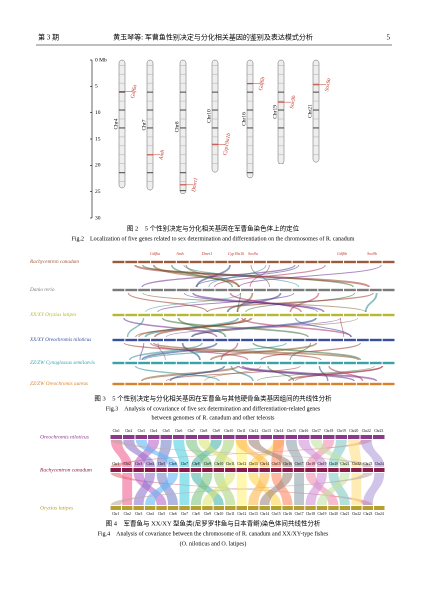 The image size is (427, 603). Describe the element at coordinates (342, 253) in the screenshot. I see `gene-label: Gdf6b` at that location.